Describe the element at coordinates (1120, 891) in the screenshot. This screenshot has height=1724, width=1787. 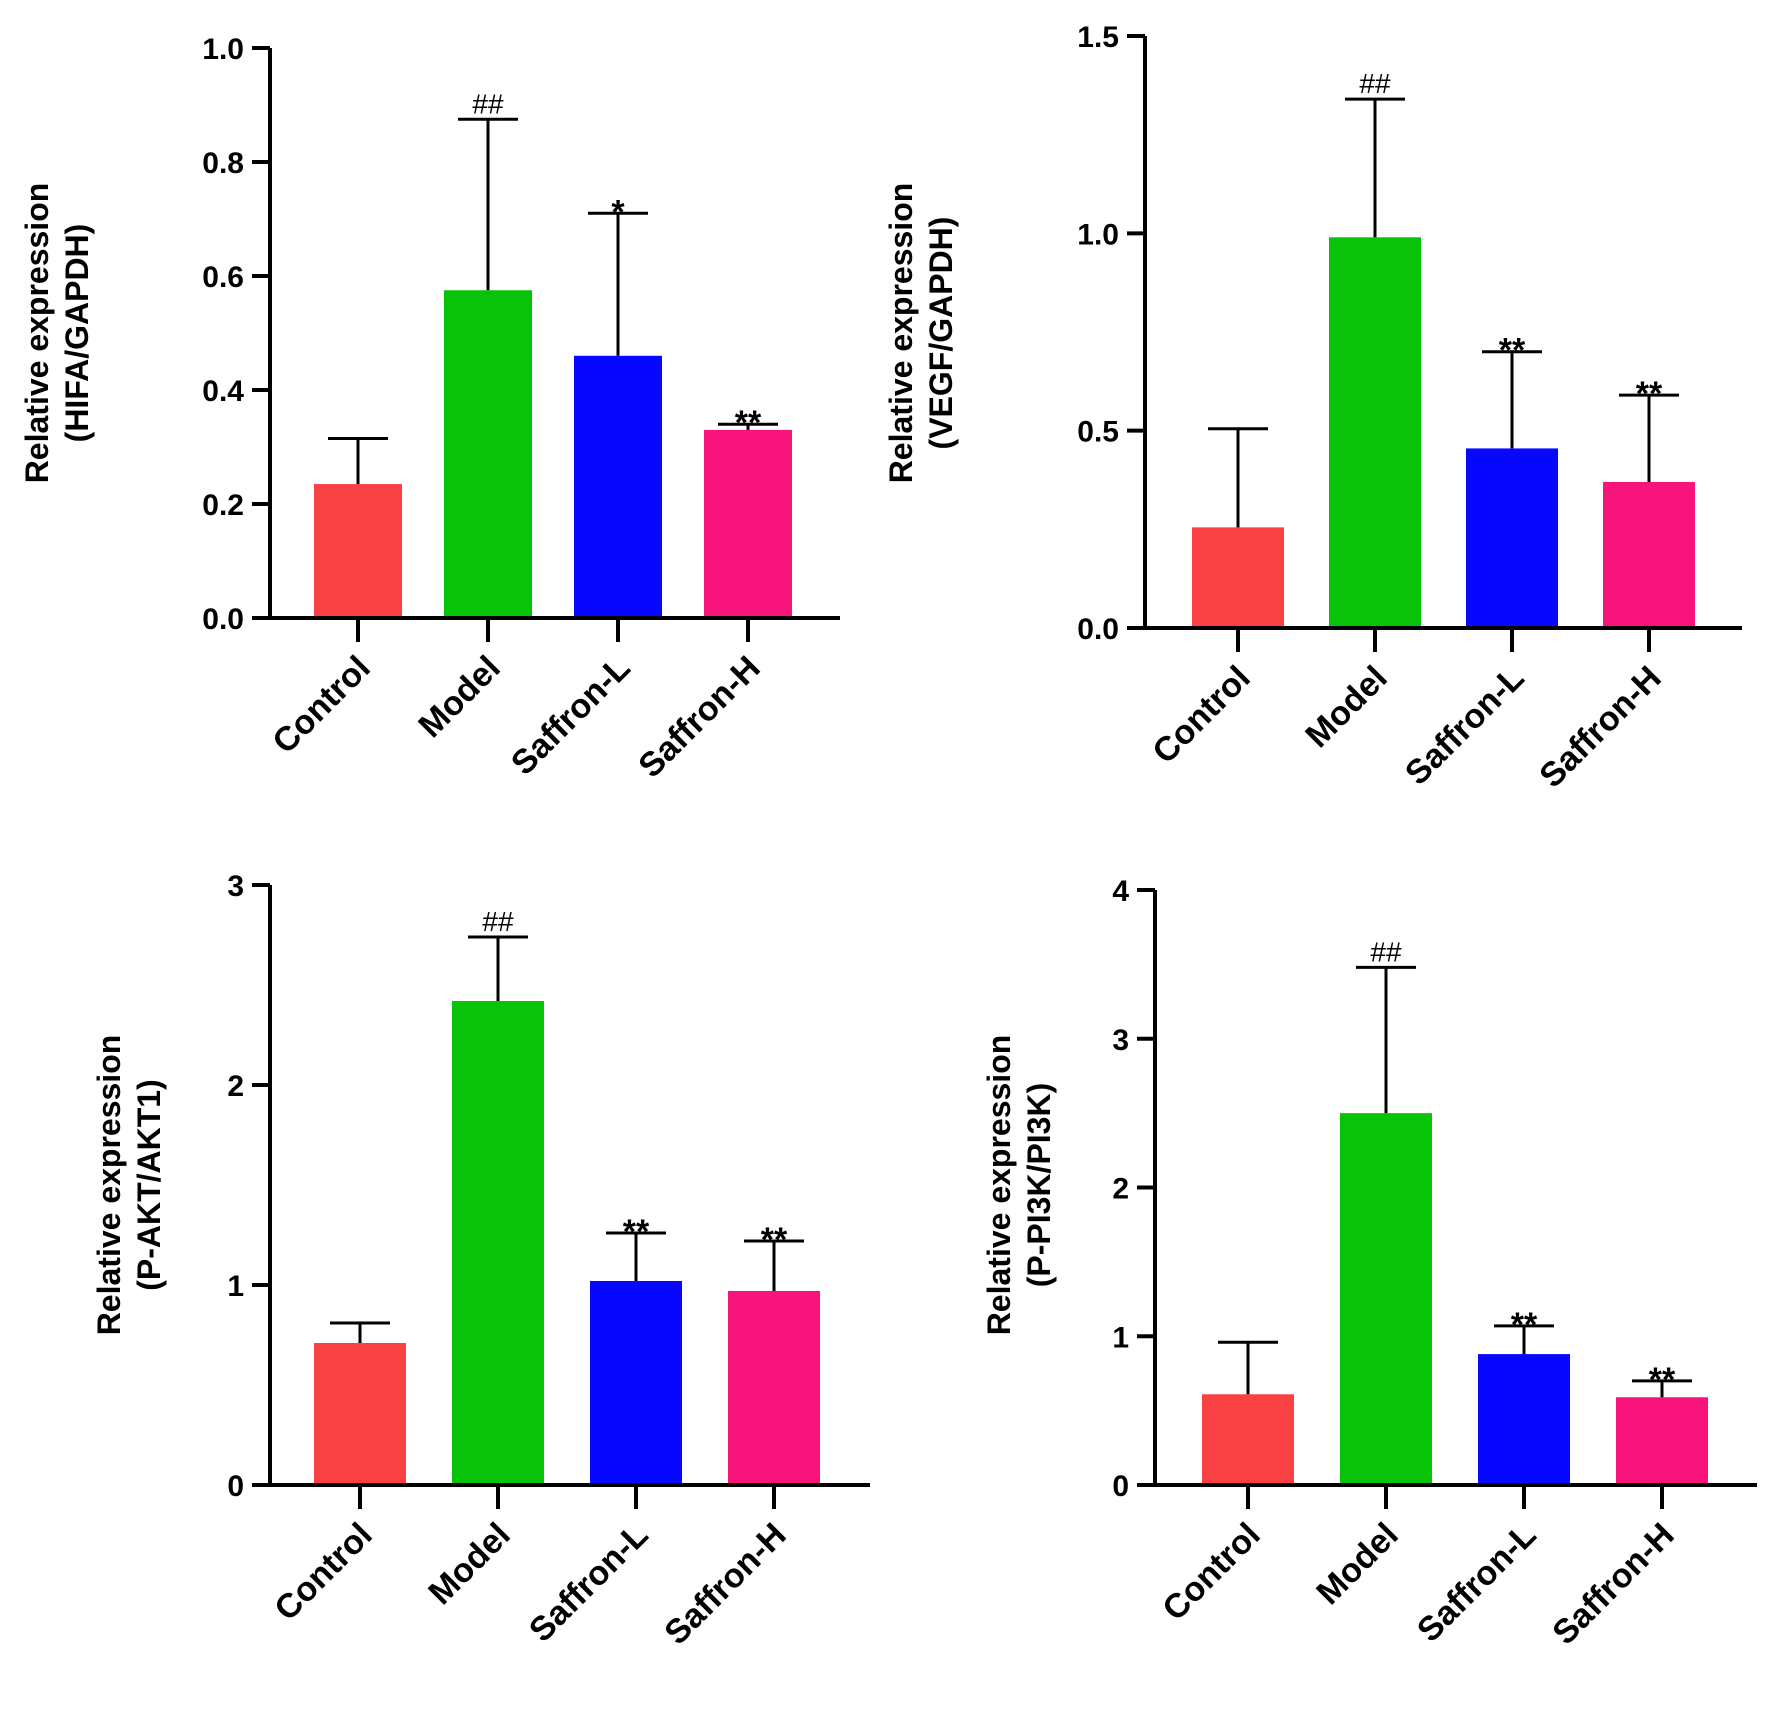
I see `y-tick-label: 4` at that location.